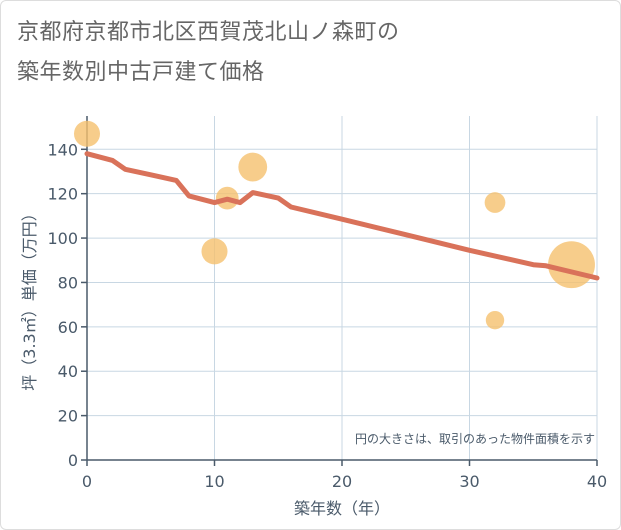 This screenshot has height=530, width=621. Describe the element at coordinates (68, 371) in the screenshot. I see `y-tick-label: 40` at that location.